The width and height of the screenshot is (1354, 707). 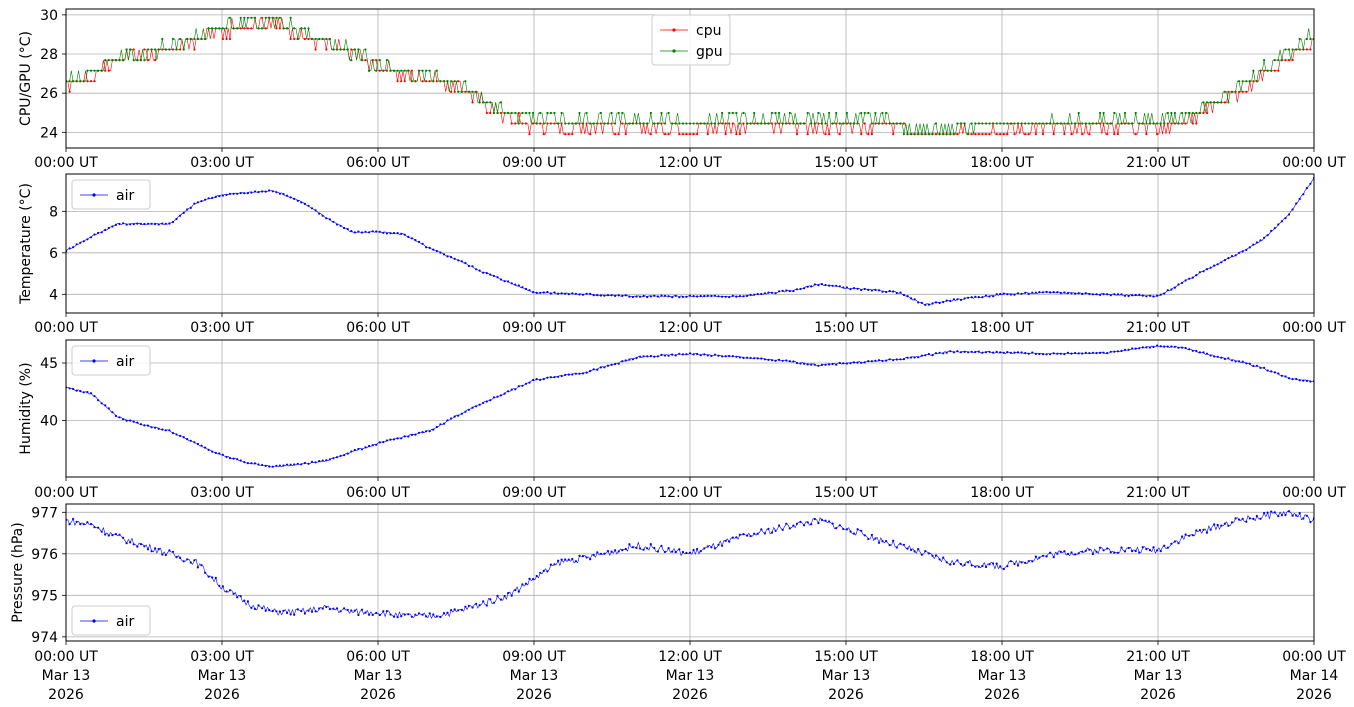 What do you see at coordinates (534, 328) in the screenshot?
I see `x-tick-label: 09:00 UT` at bounding box center [534, 328].